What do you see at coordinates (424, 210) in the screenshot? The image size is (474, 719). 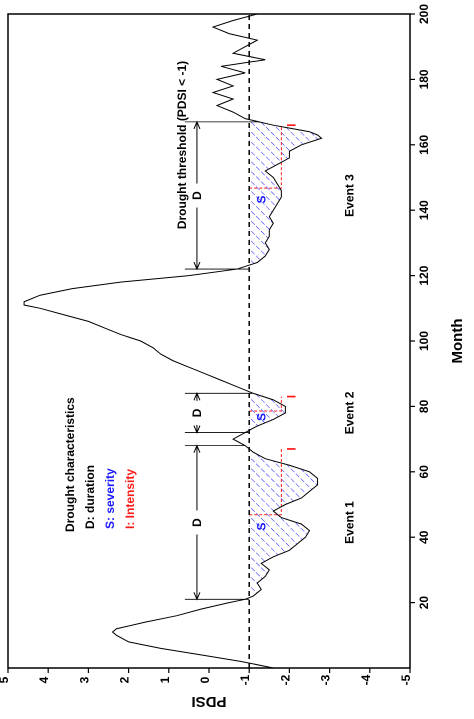 I see `x-tick-label: 140` at bounding box center [424, 210].